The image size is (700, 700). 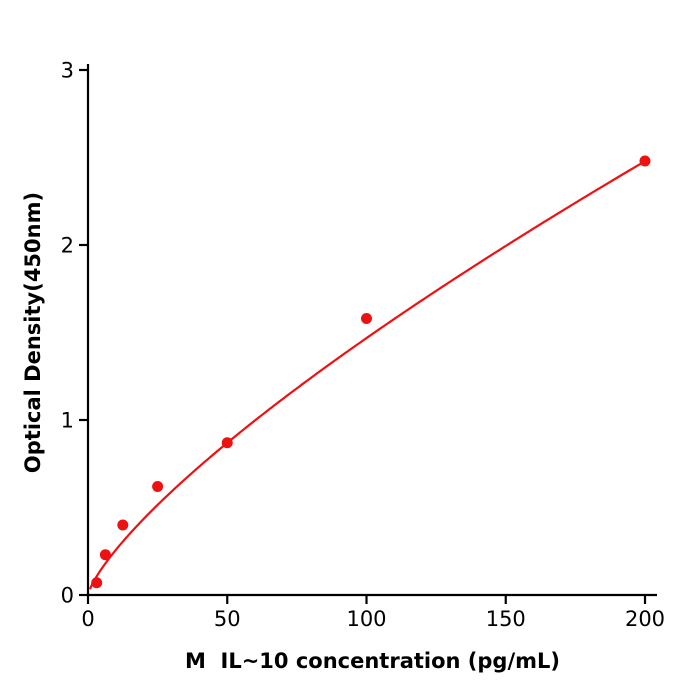 What do you see at coordinates (227, 619) in the screenshot?
I see `x-tick-label: 50` at bounding box center [227, 619].